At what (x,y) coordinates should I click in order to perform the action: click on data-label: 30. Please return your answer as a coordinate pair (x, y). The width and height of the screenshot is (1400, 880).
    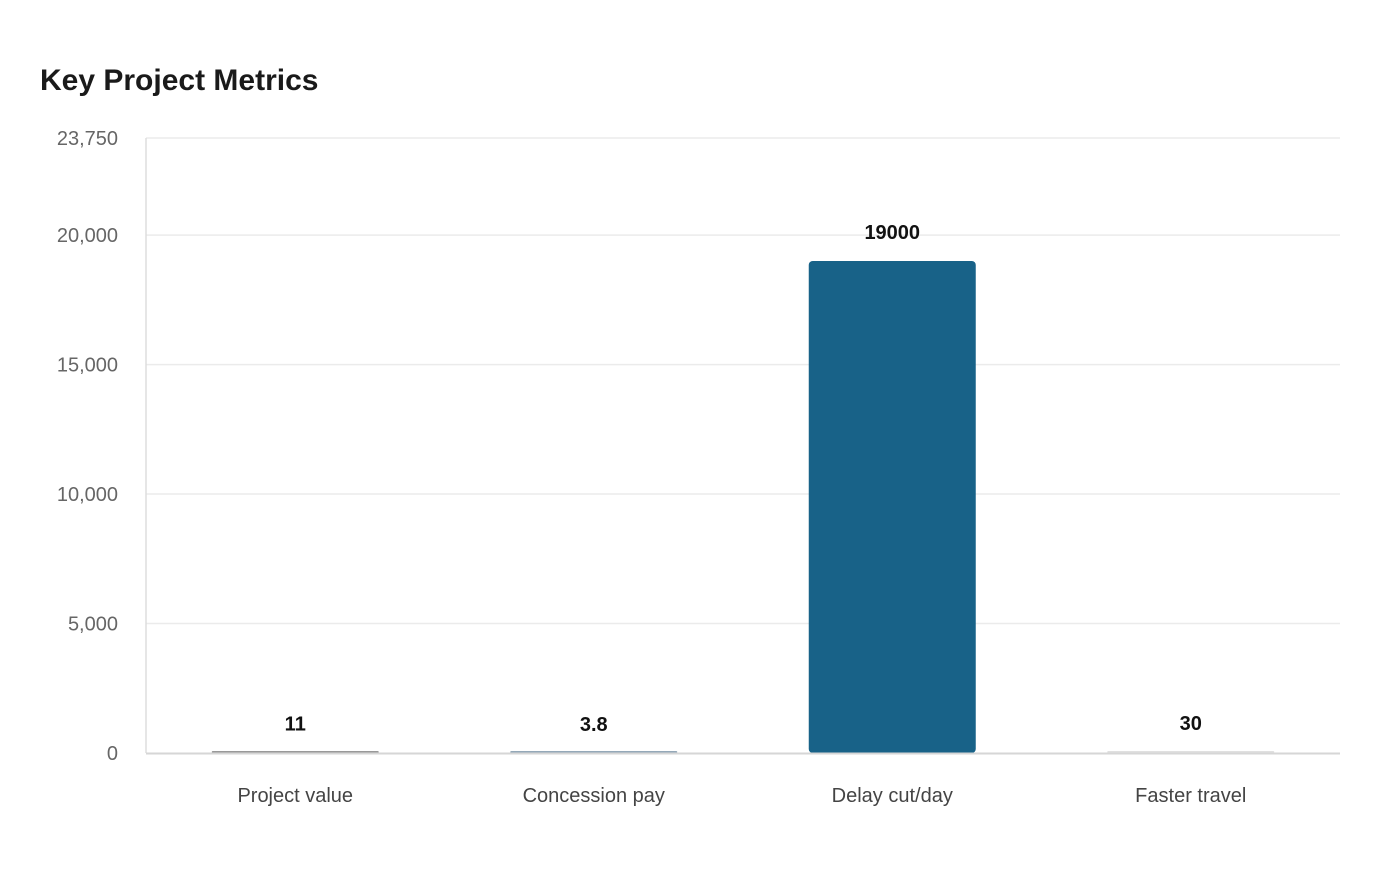
    Looking at the image, I should click on (1191, 724).